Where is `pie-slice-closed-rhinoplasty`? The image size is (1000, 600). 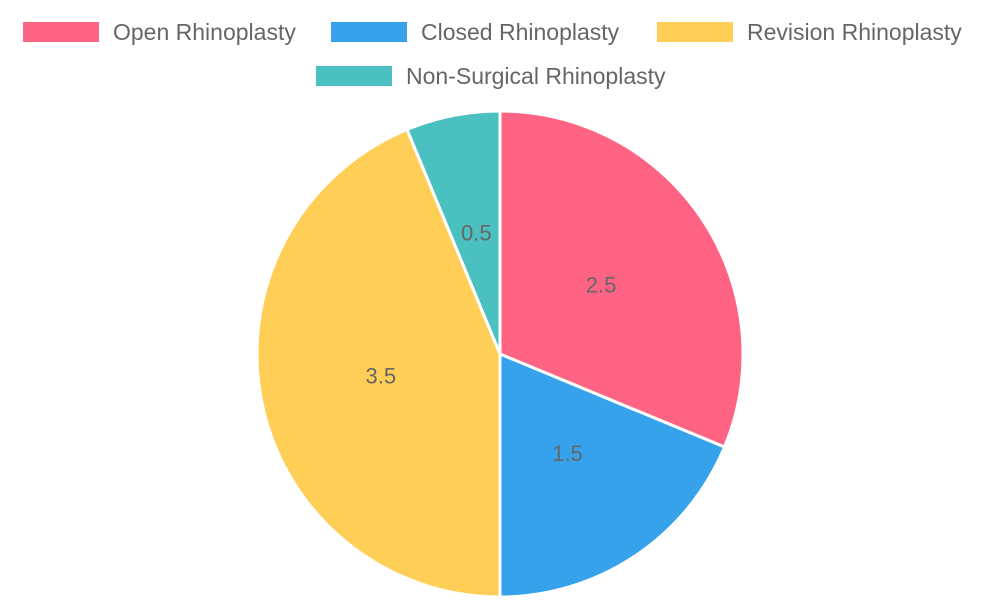
pie-slice-closed-rhinoplasty is located at coordinates (612, 475).